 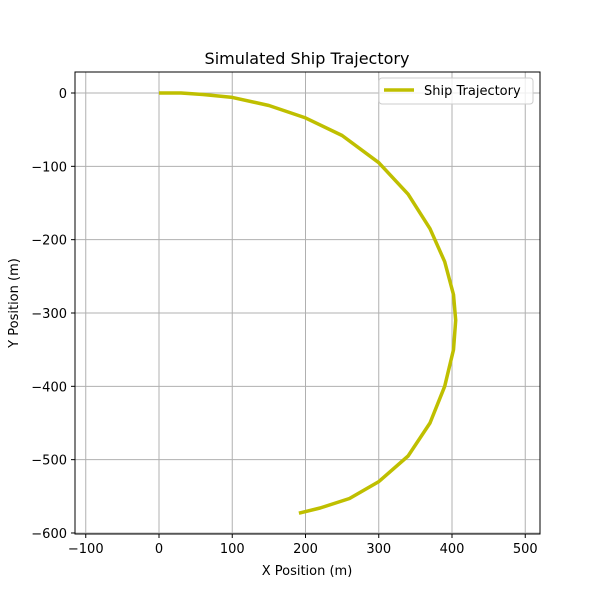 What do you see at coordinates (49, 314) in the screenshot?
I see `y-tick-label: −300` at bounding box center [49, 314].